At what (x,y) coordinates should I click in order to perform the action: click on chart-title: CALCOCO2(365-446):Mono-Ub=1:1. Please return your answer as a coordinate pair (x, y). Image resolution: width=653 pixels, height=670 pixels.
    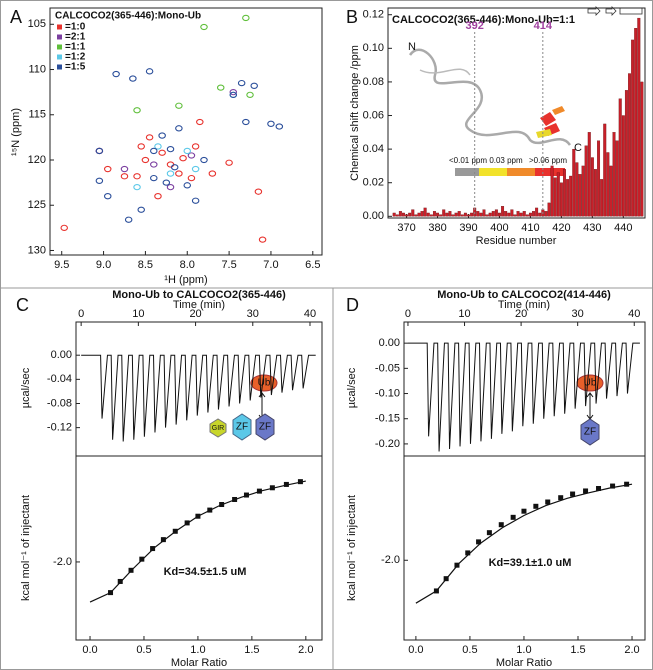
    Looking at the image, I should click on (483, 20).